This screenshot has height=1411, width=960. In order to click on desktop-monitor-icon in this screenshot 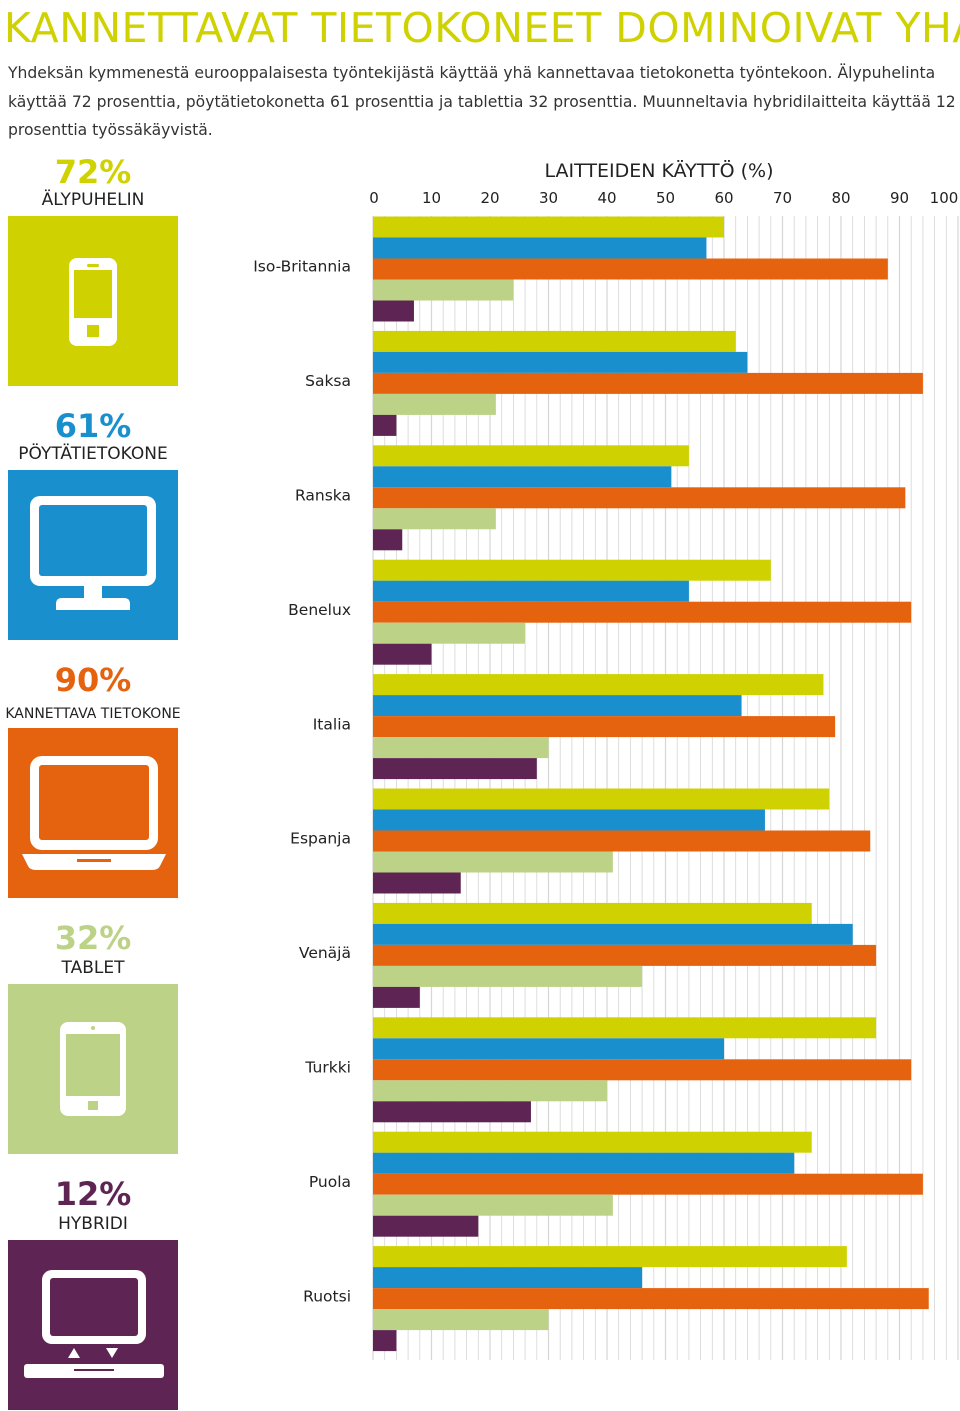, I will do `click(93, 555)`.